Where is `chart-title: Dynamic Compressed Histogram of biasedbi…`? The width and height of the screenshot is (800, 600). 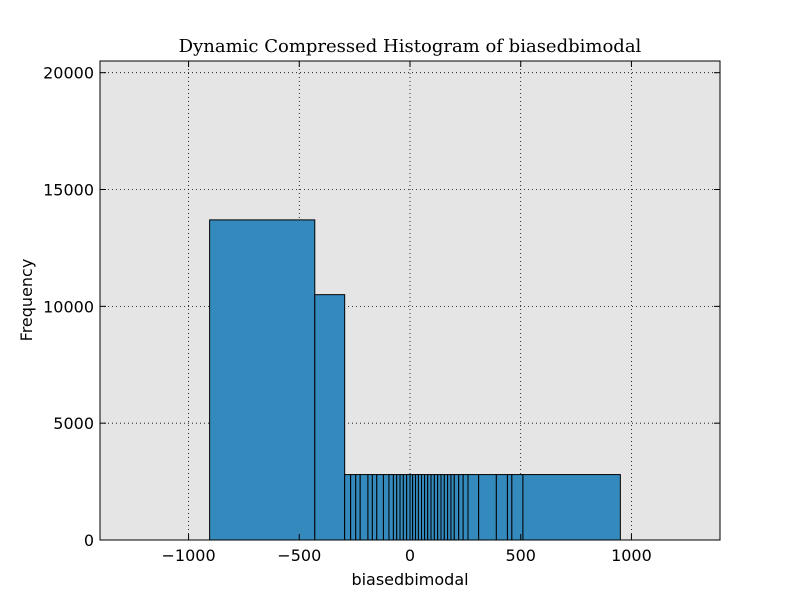
chart-title: Dynamic Compressed Histogram of biasedbi… is located at coordinates (410, 46).